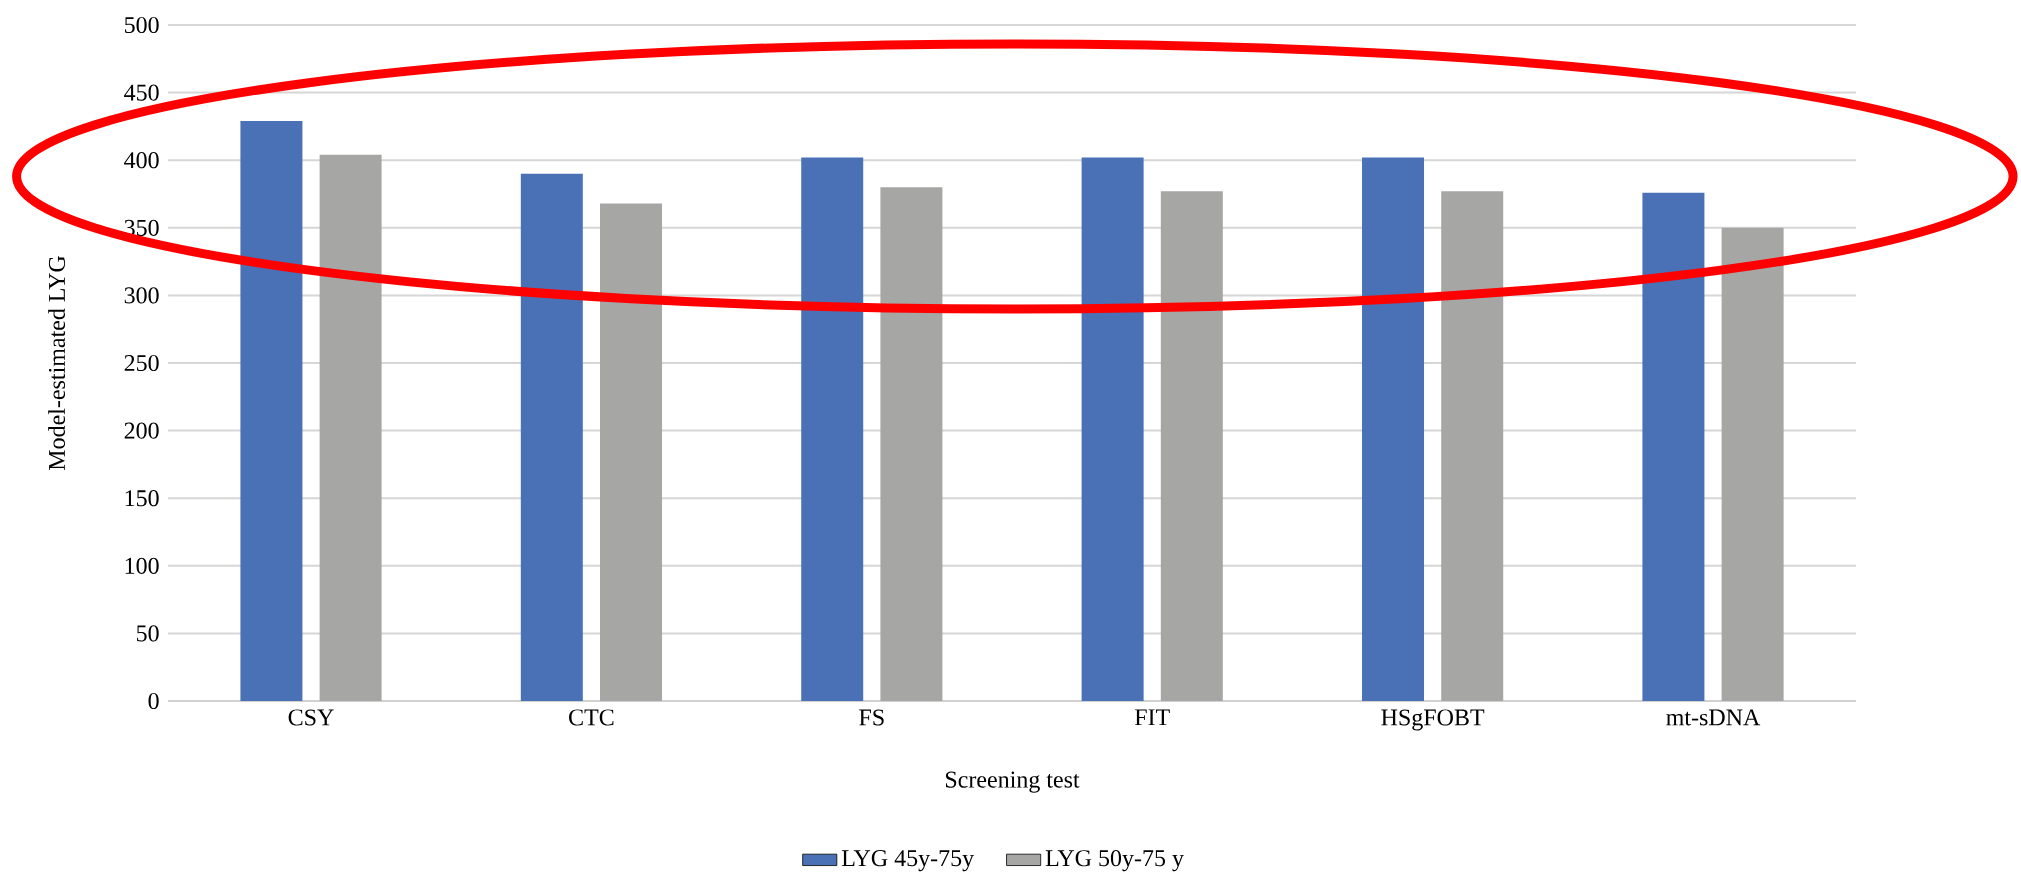  Describe the element at coordinates (591, 717) in the screenshot. I see `x-tick-label: CTC` at that location.